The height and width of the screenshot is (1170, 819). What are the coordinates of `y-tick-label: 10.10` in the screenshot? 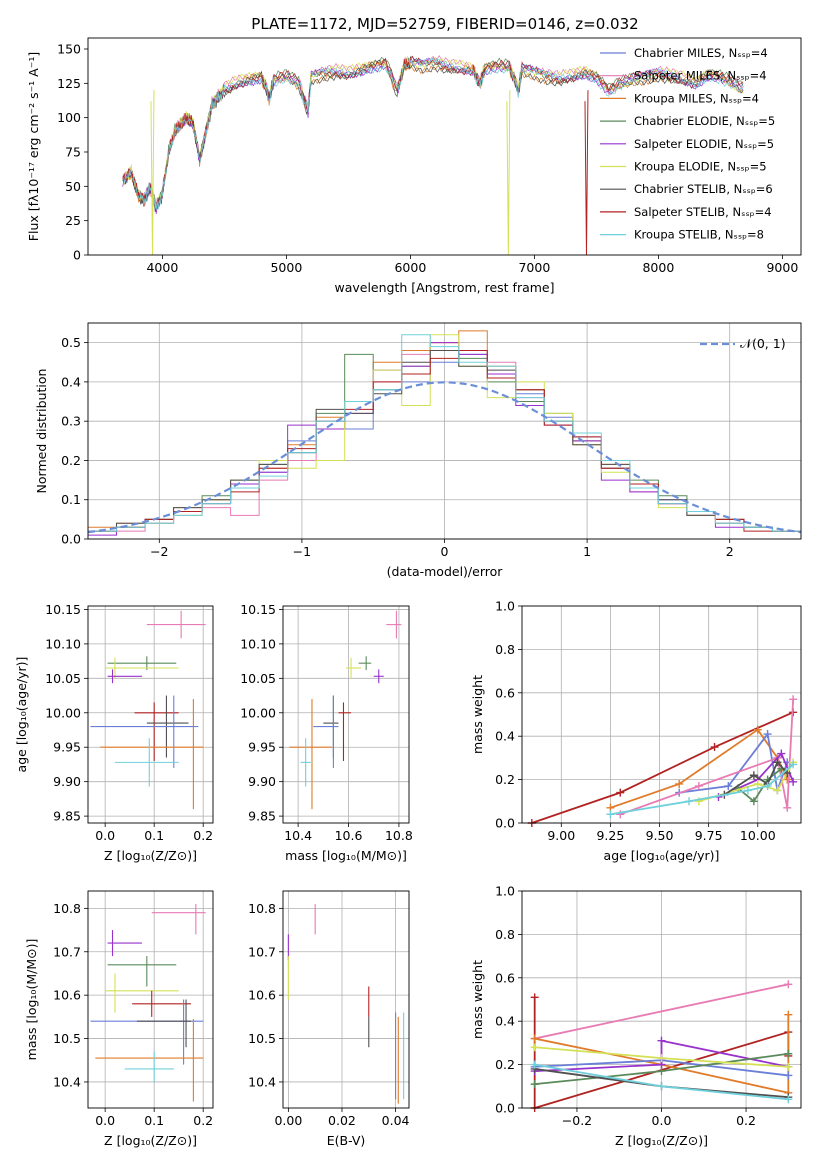 It's located at (258, 643).